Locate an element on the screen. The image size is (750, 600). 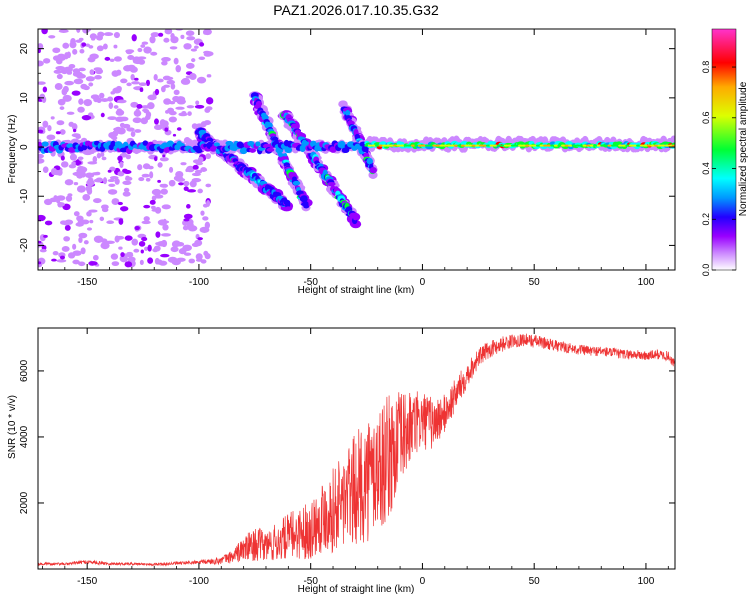
spectrogram-ytick-label: -10 is located at coordinates (24, 196).